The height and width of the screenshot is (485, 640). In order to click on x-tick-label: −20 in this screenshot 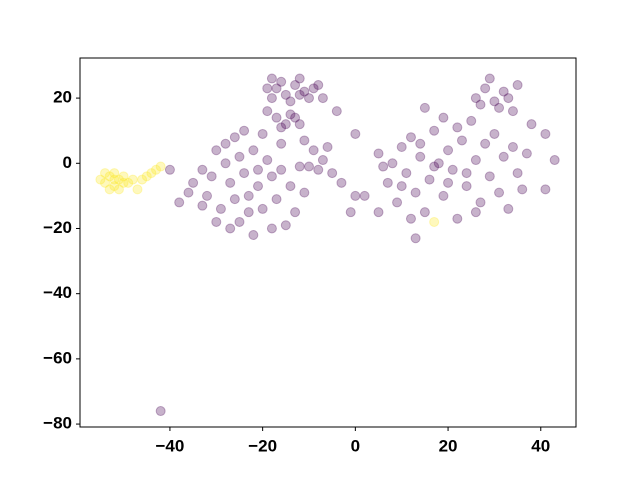, I will do `click(262, 445)`.